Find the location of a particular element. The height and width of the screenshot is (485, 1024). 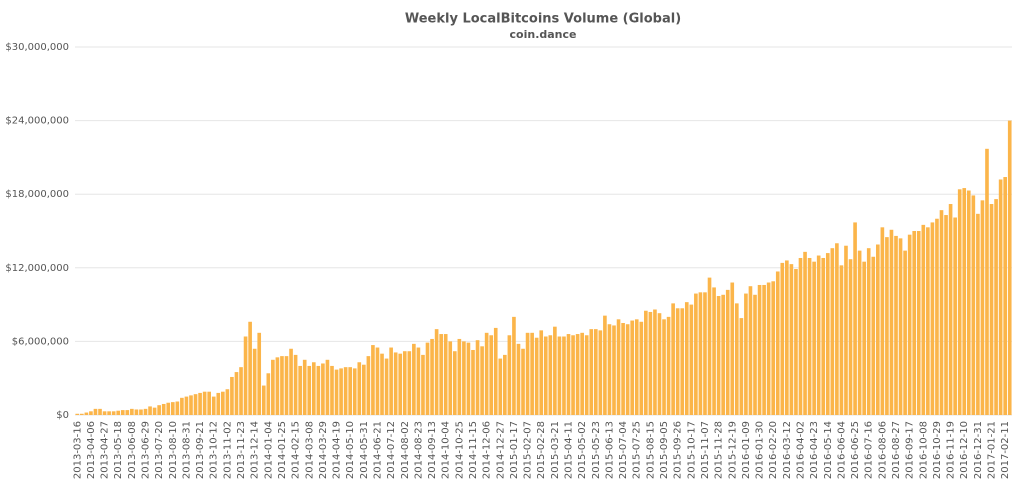

x-tick-label: 2016-03-12 is located at coordinates (787, 450).